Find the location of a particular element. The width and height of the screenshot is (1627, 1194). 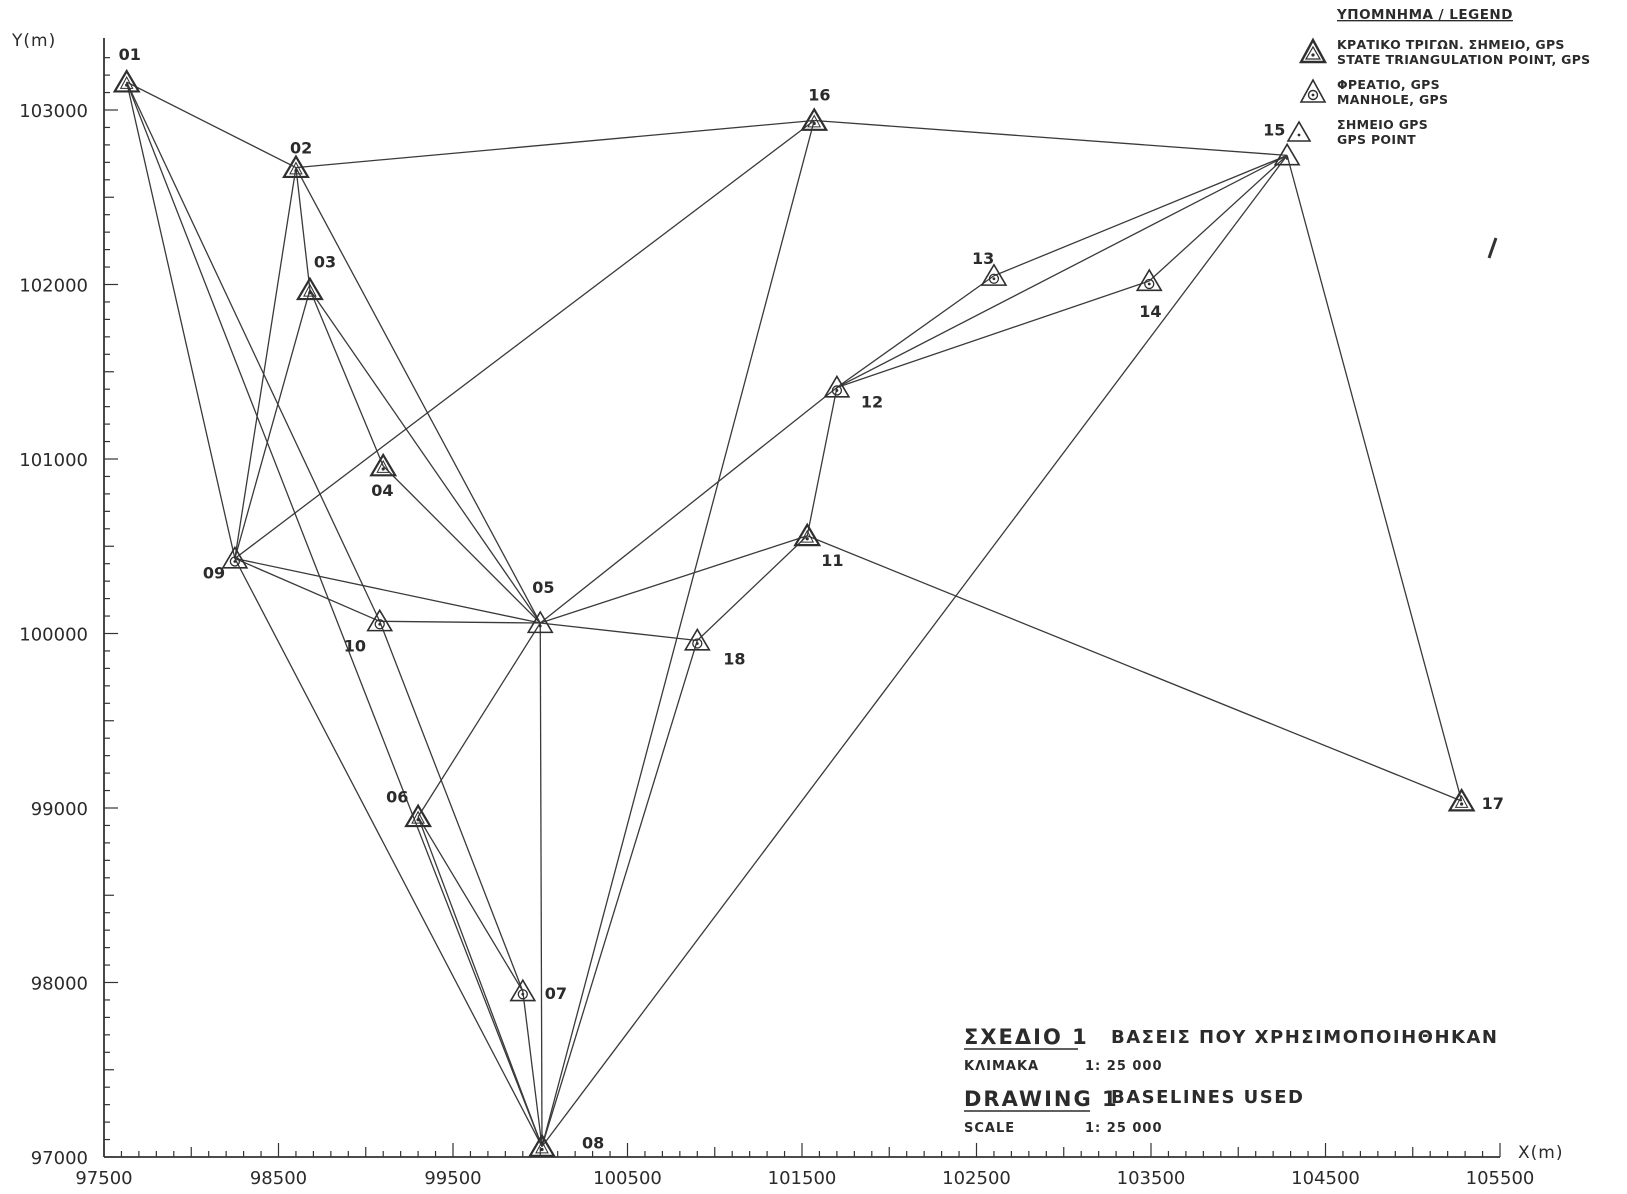

legend-gps-gr: ΣΗΜΕΙΟ GPS is located at coordinates (1382, 124).